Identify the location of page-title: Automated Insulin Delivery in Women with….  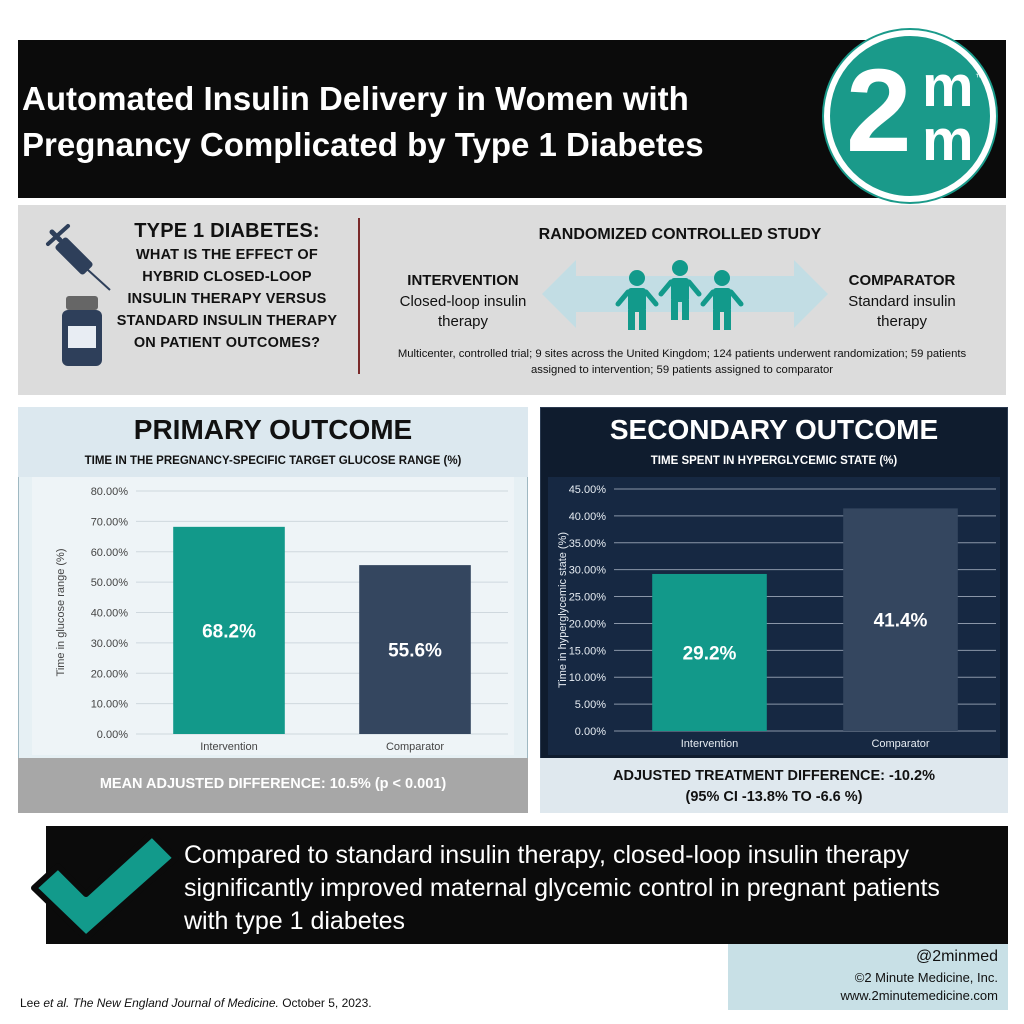
(432, 122).